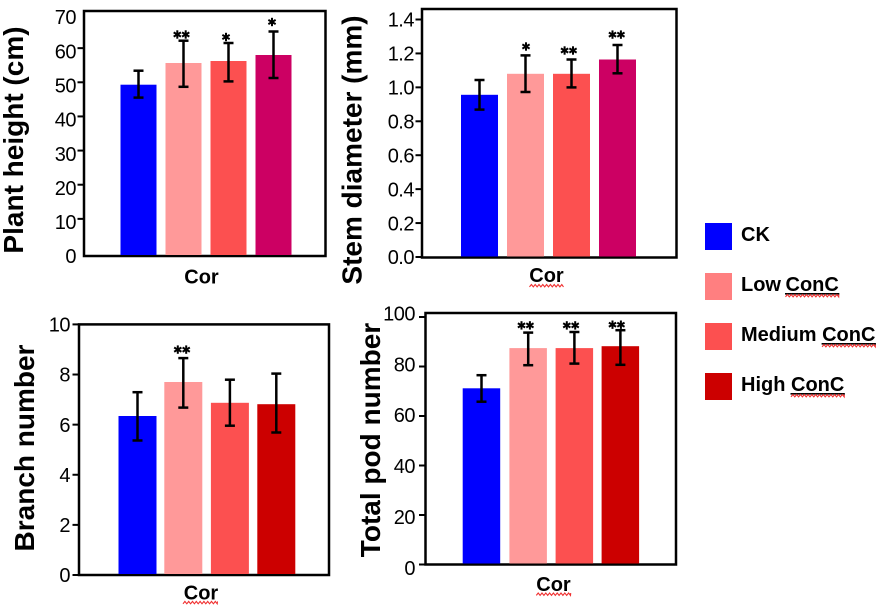  What do you see at coordinates (66, 86) in the screenshot?
I see `svg-text: 50` at bounding box center [66, 86].